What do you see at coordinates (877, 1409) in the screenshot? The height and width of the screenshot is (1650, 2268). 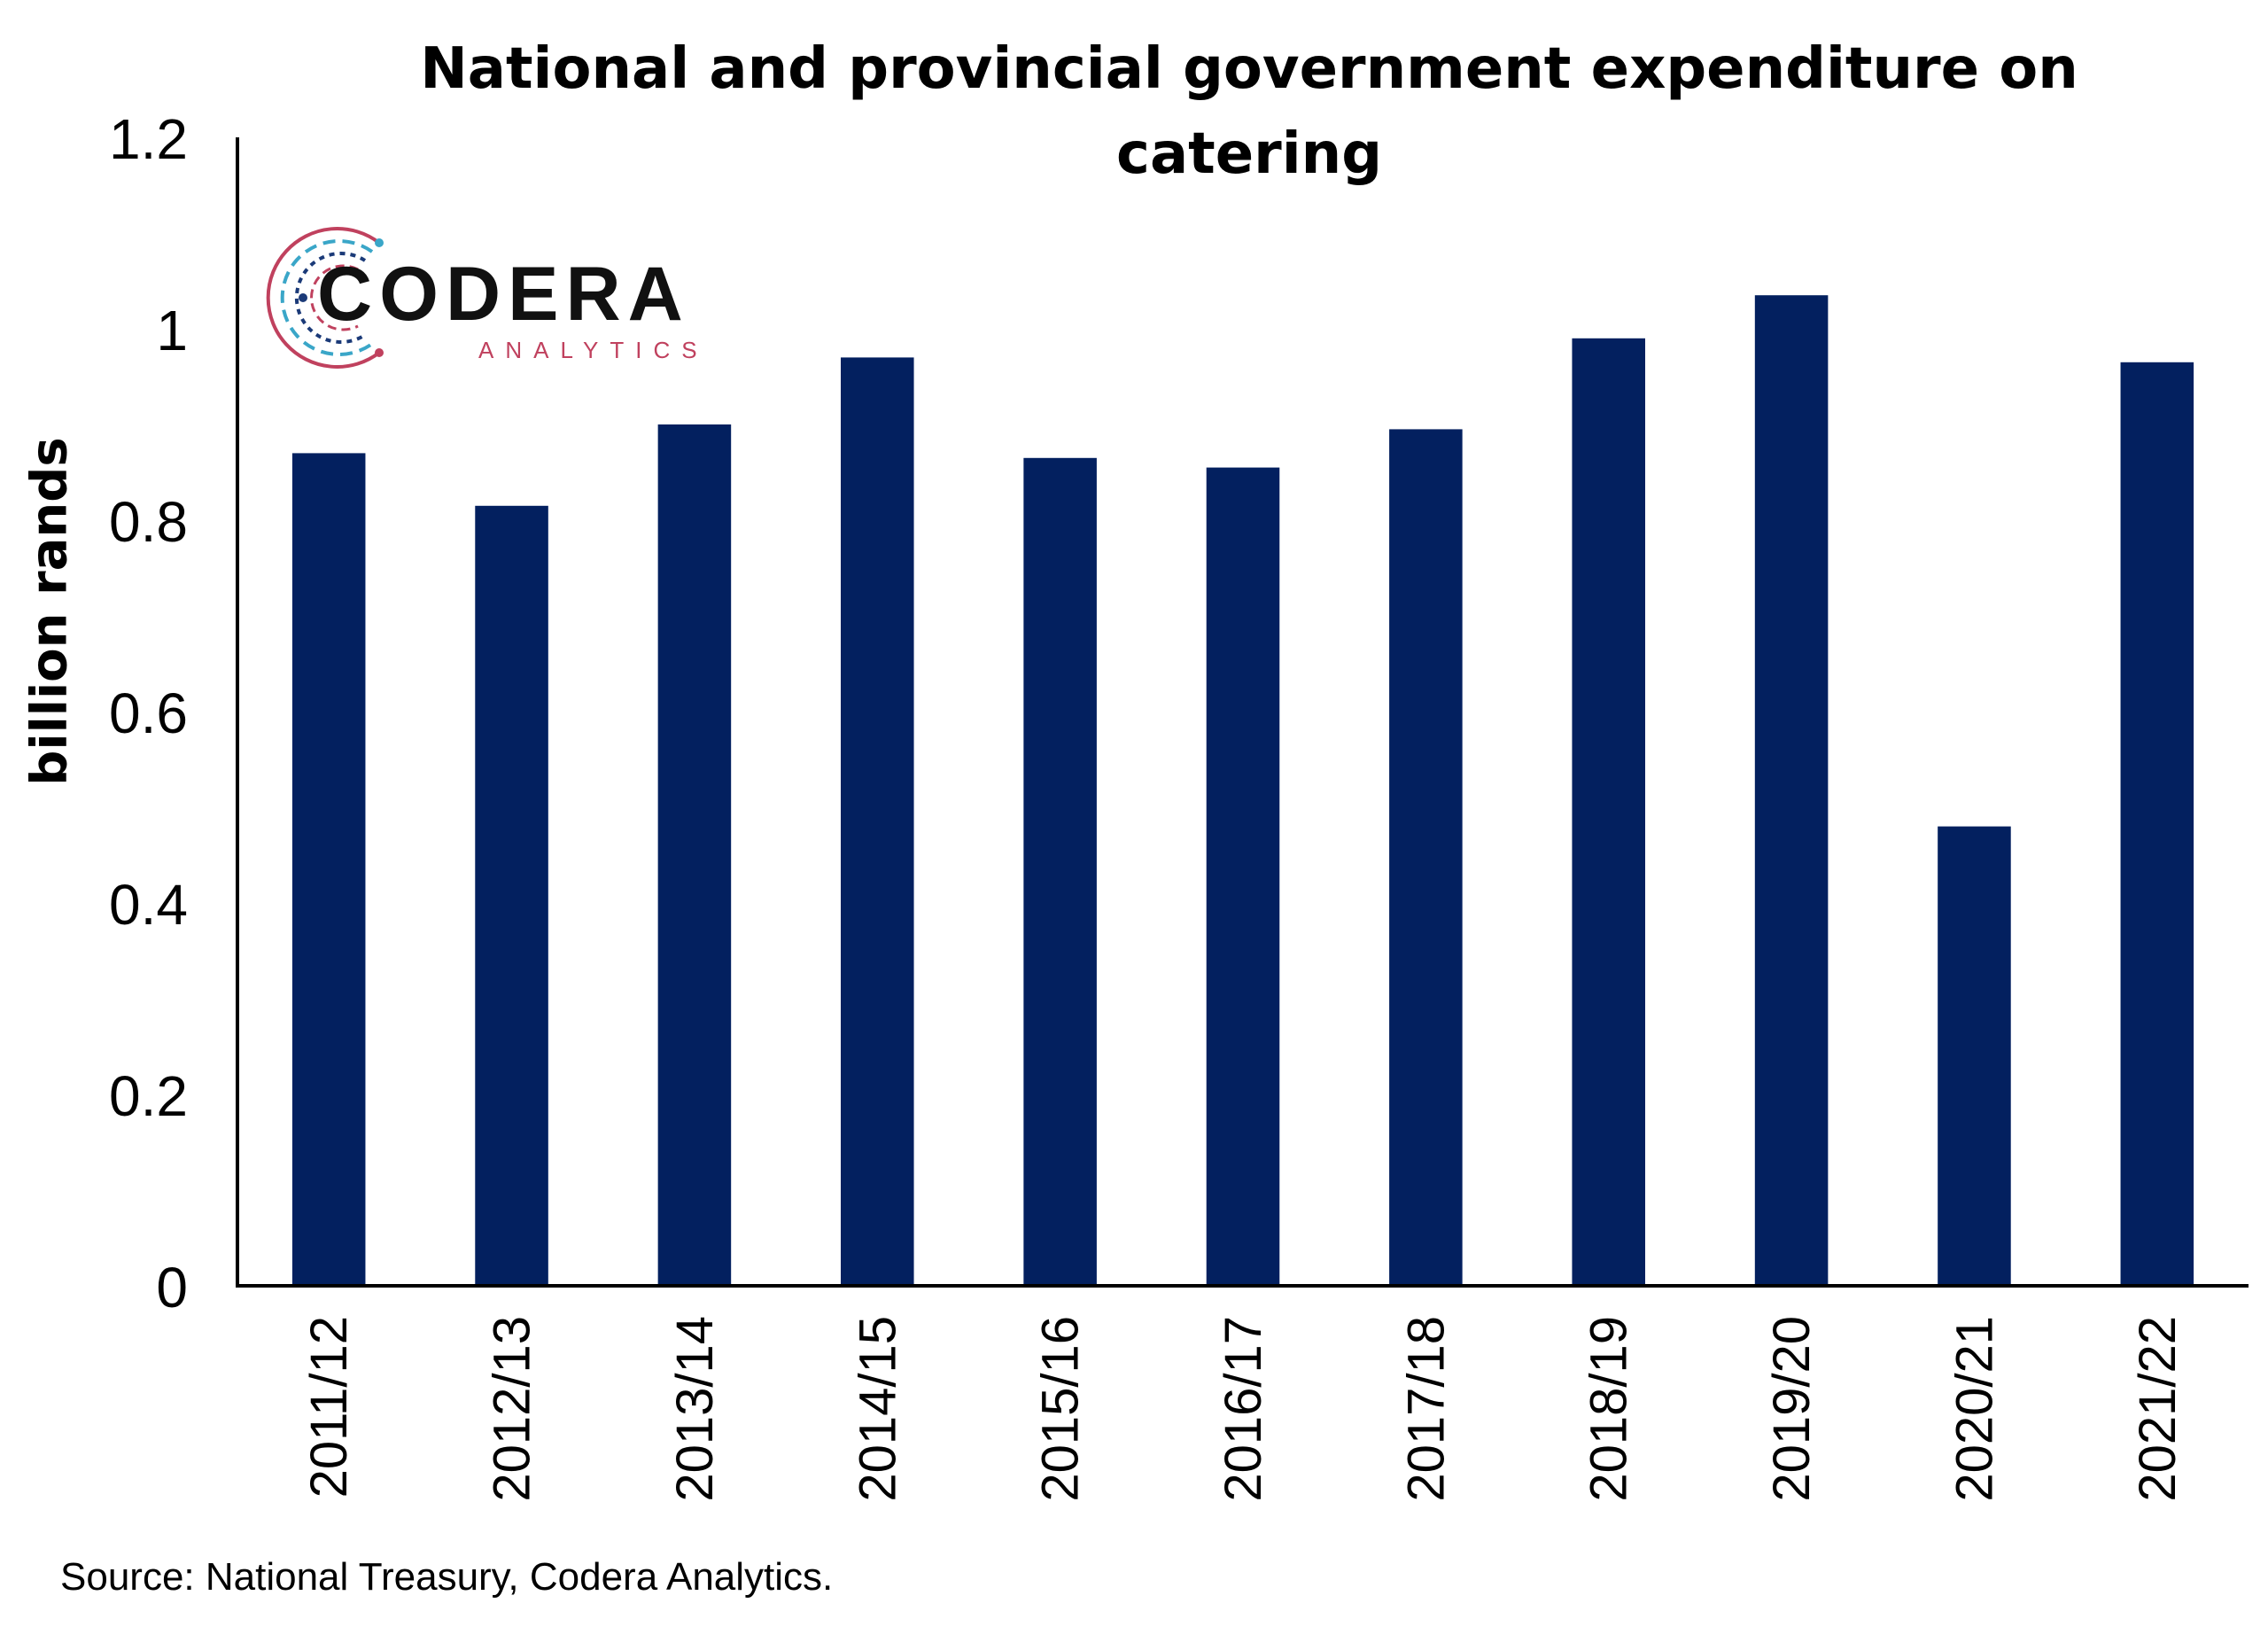 I see `x-tick-label: 2014/15` at bounding box center [877, 1409].